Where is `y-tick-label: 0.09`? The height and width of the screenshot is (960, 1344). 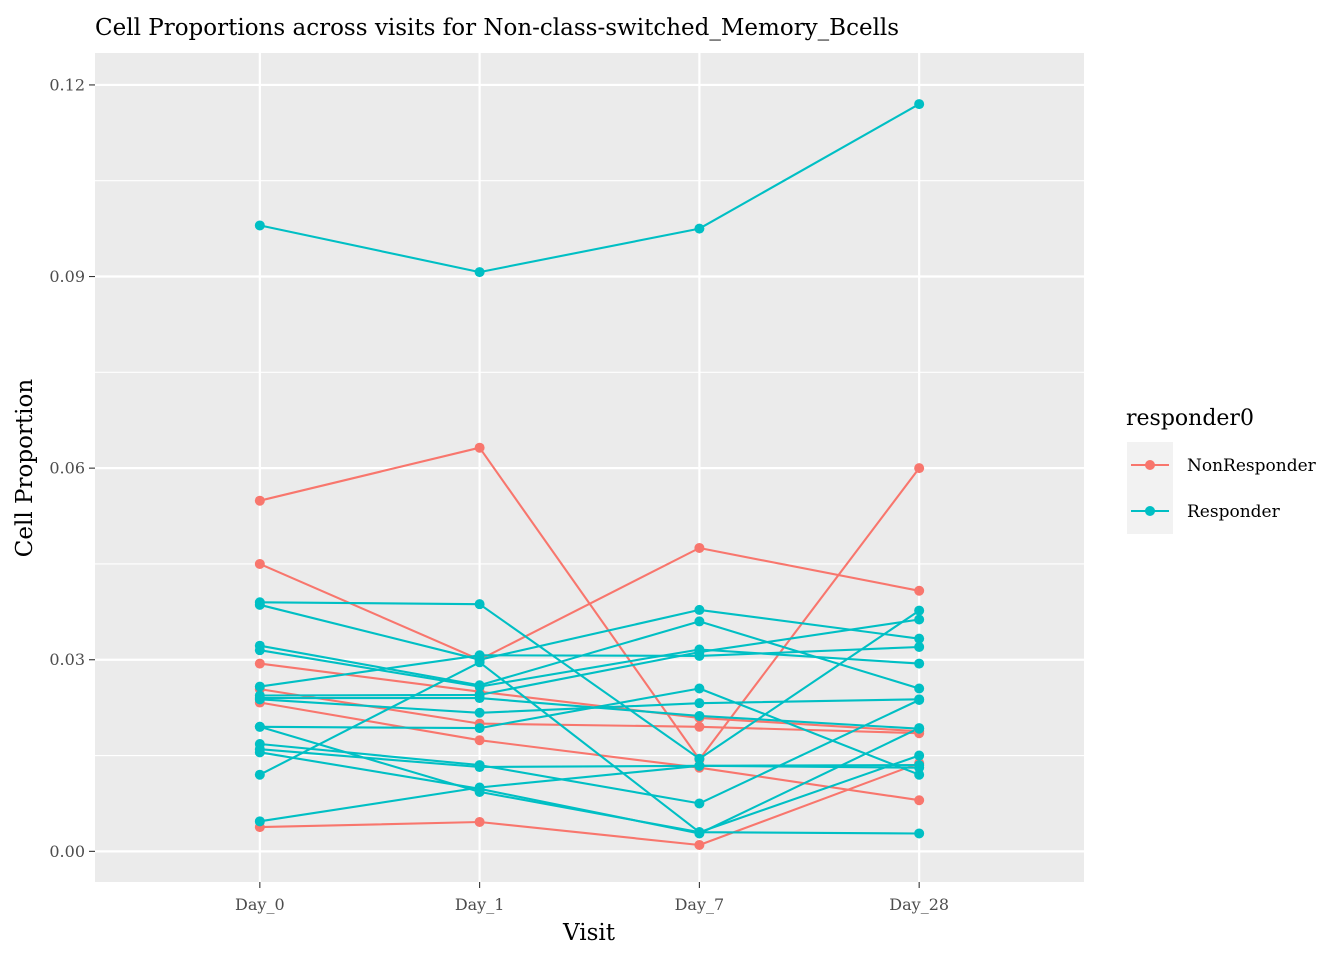
y-tick-label: 0.09 is located at coordinates (67, 276).